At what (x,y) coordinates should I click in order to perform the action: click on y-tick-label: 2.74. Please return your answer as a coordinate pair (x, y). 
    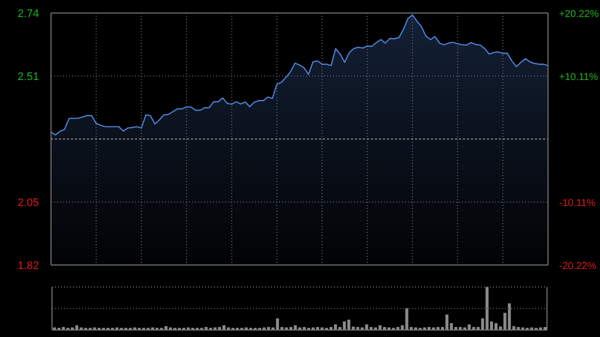
    Looking at the image, I should click on (28, 14).